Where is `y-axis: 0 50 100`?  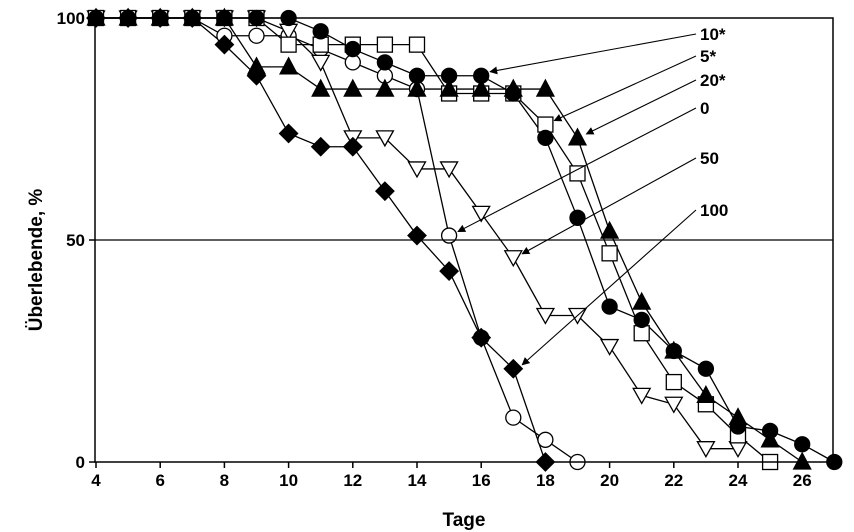
y-axis: 0 50 100 is located at coordinates (76, 240).